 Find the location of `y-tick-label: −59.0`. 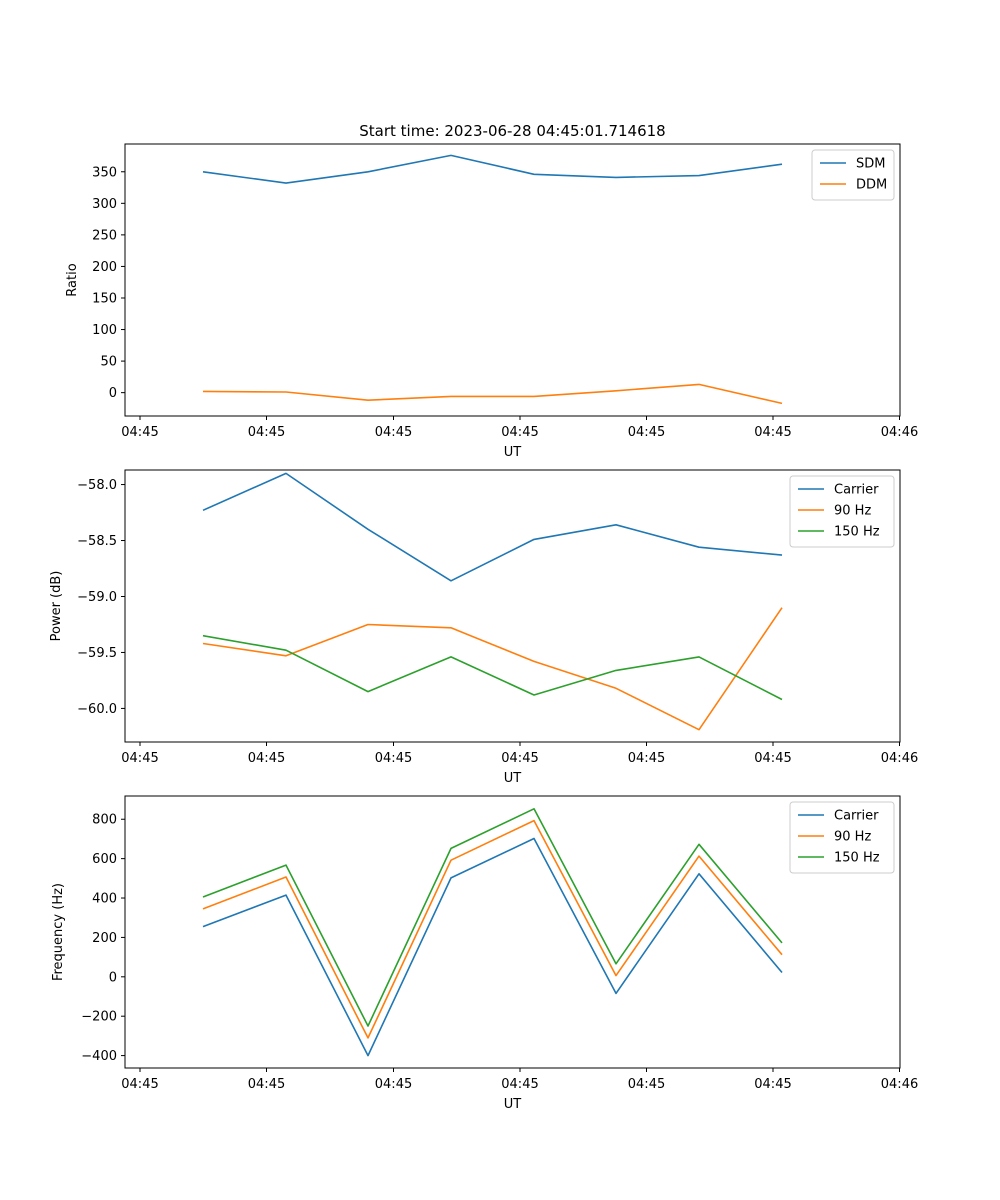

y-tick-label: −59.0 is located at coordinates (97, 597).